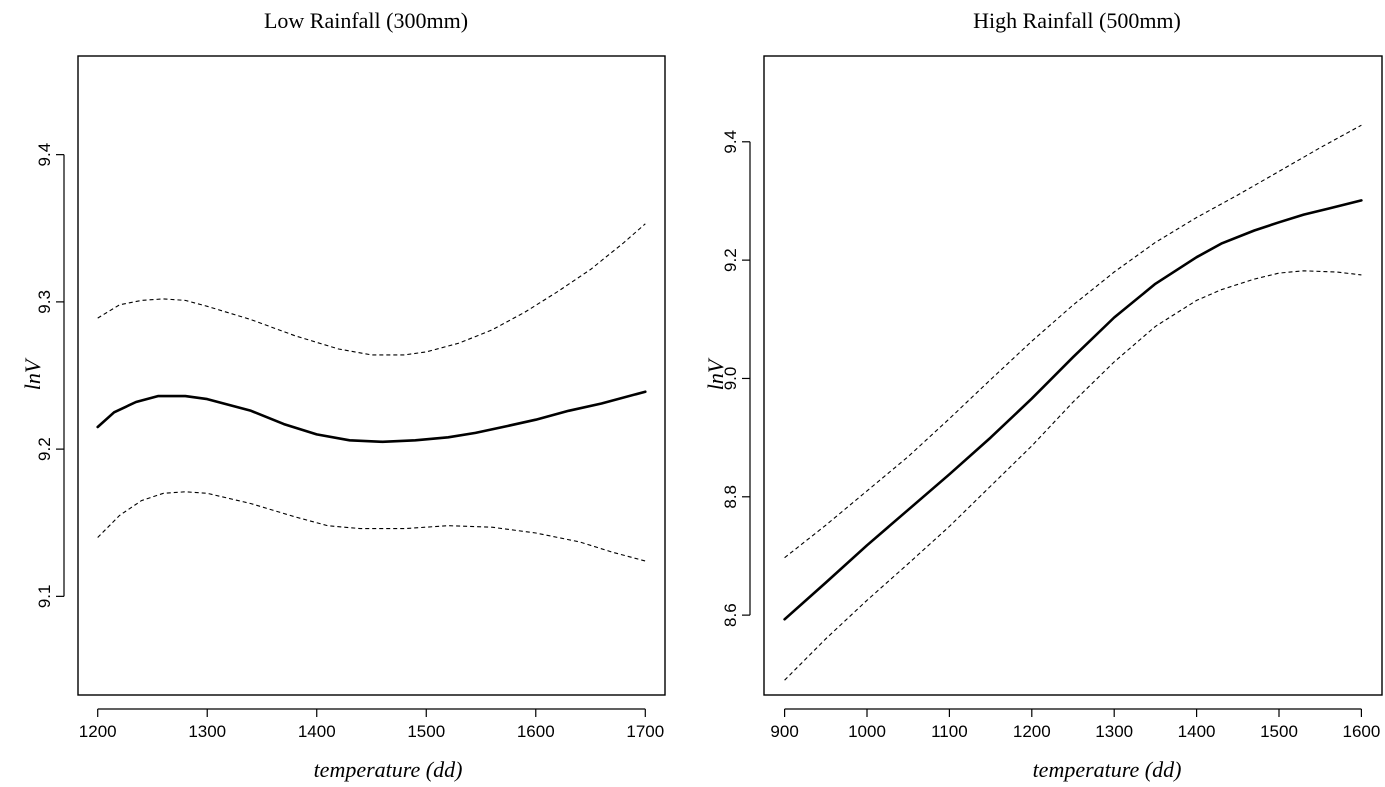 The image size is (1385, 787). I want to click on x-tick-label: 1100, so click(949, 731).